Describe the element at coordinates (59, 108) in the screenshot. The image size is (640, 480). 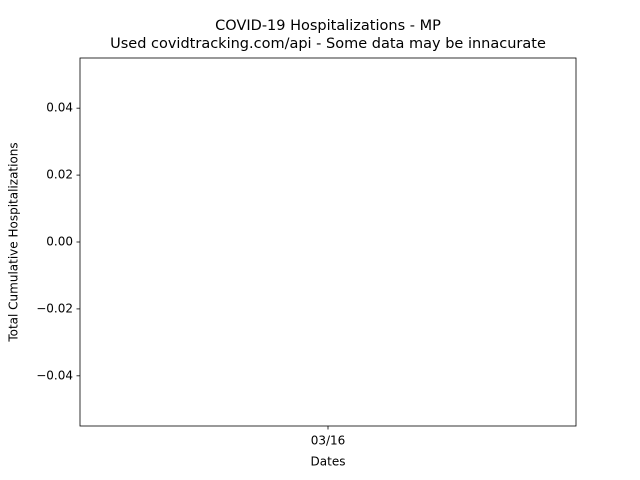
I see `y-tick-label: 0.04` at that location.